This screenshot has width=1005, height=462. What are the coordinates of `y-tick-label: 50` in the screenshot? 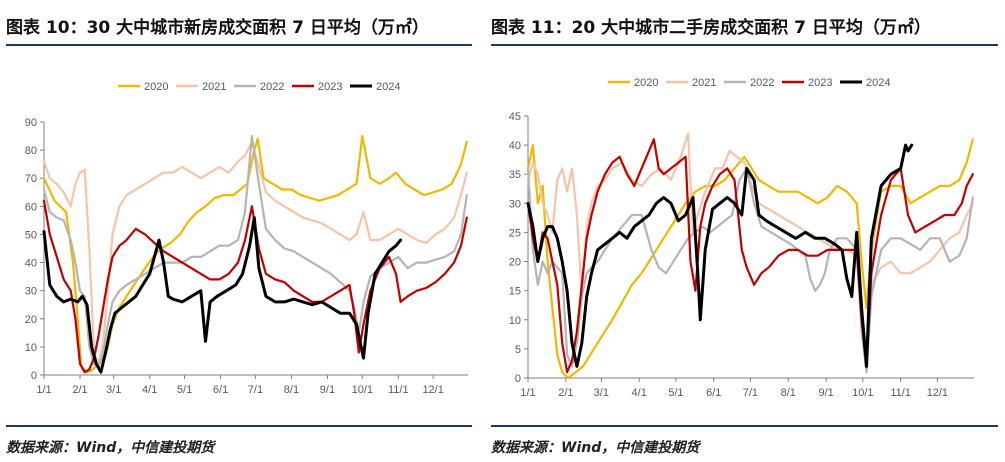 It's located at (31, 235).